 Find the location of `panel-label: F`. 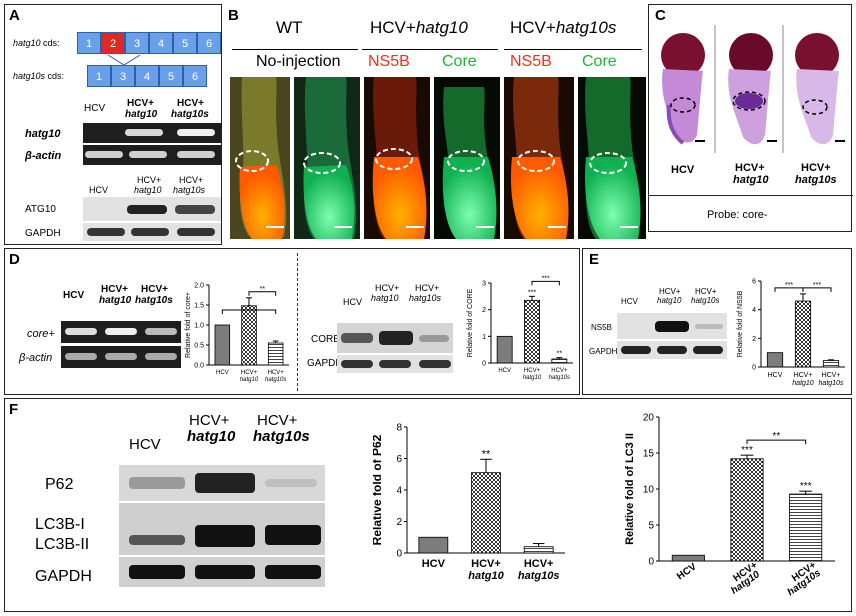

panel-label: F is located at coordinates (14, 409).